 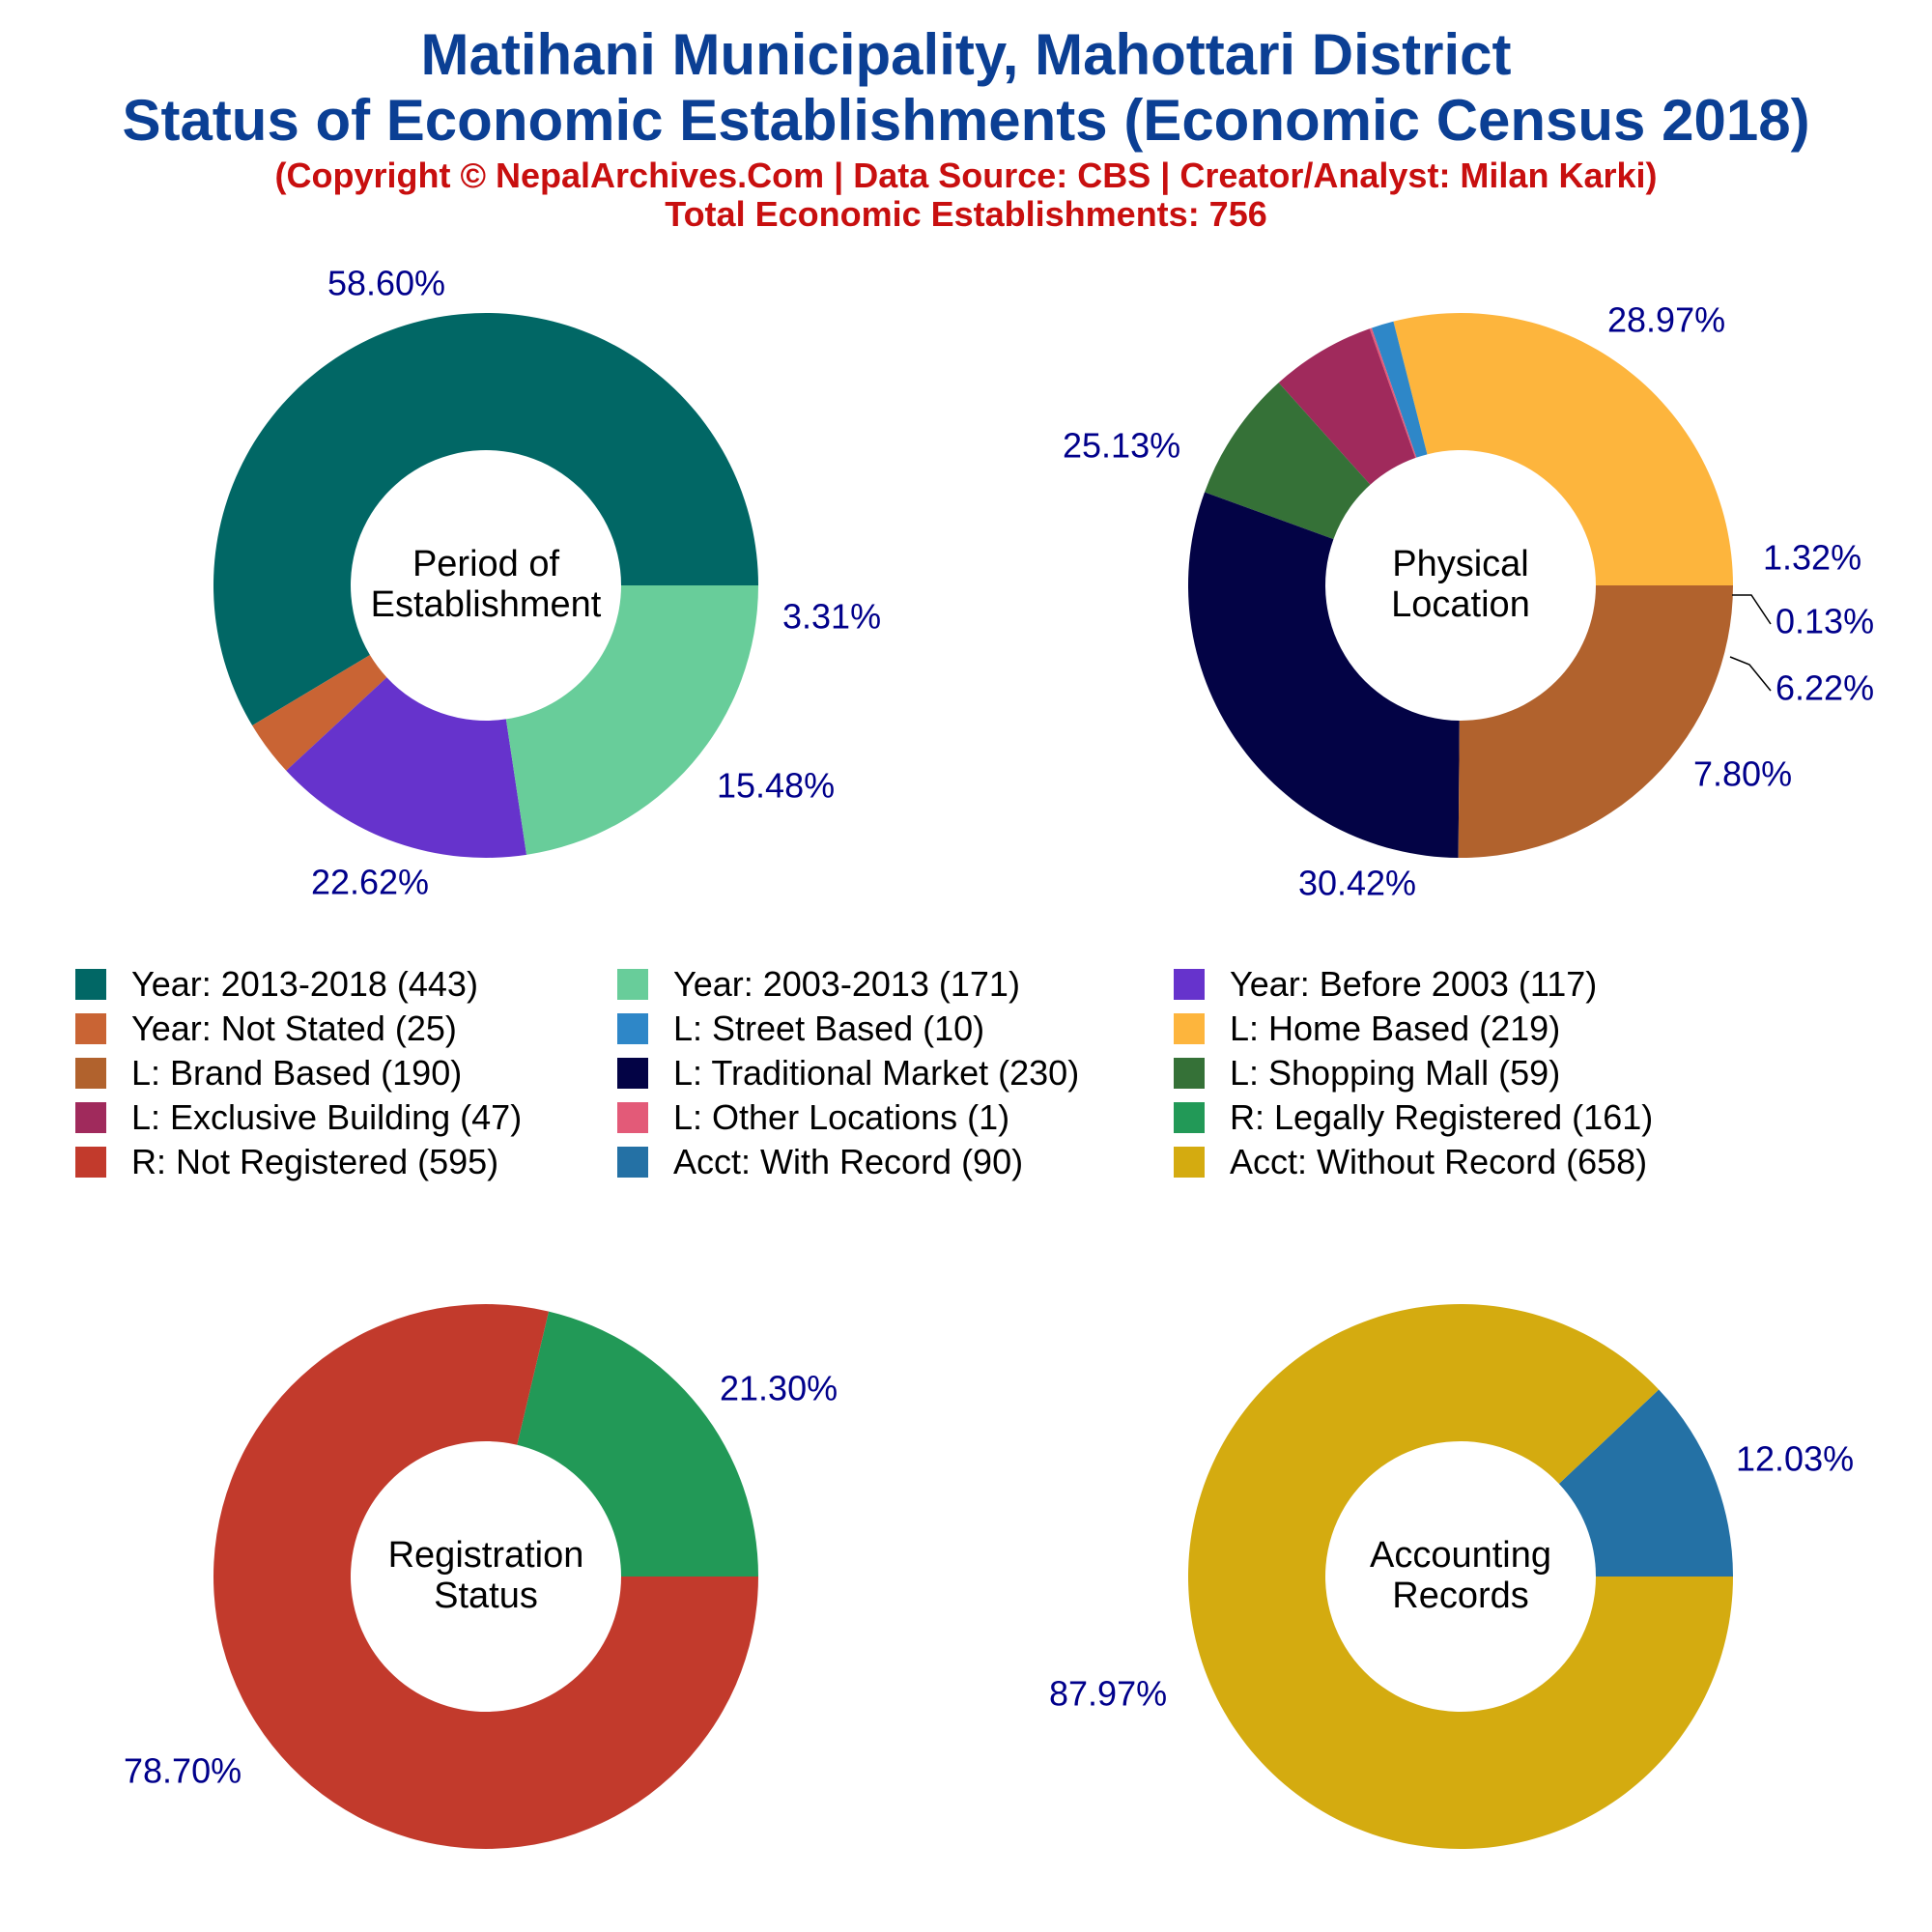 I want to click on legend-item-year-not-stated-25: Year: Not Stated (25), so click(x=266, y=1029).